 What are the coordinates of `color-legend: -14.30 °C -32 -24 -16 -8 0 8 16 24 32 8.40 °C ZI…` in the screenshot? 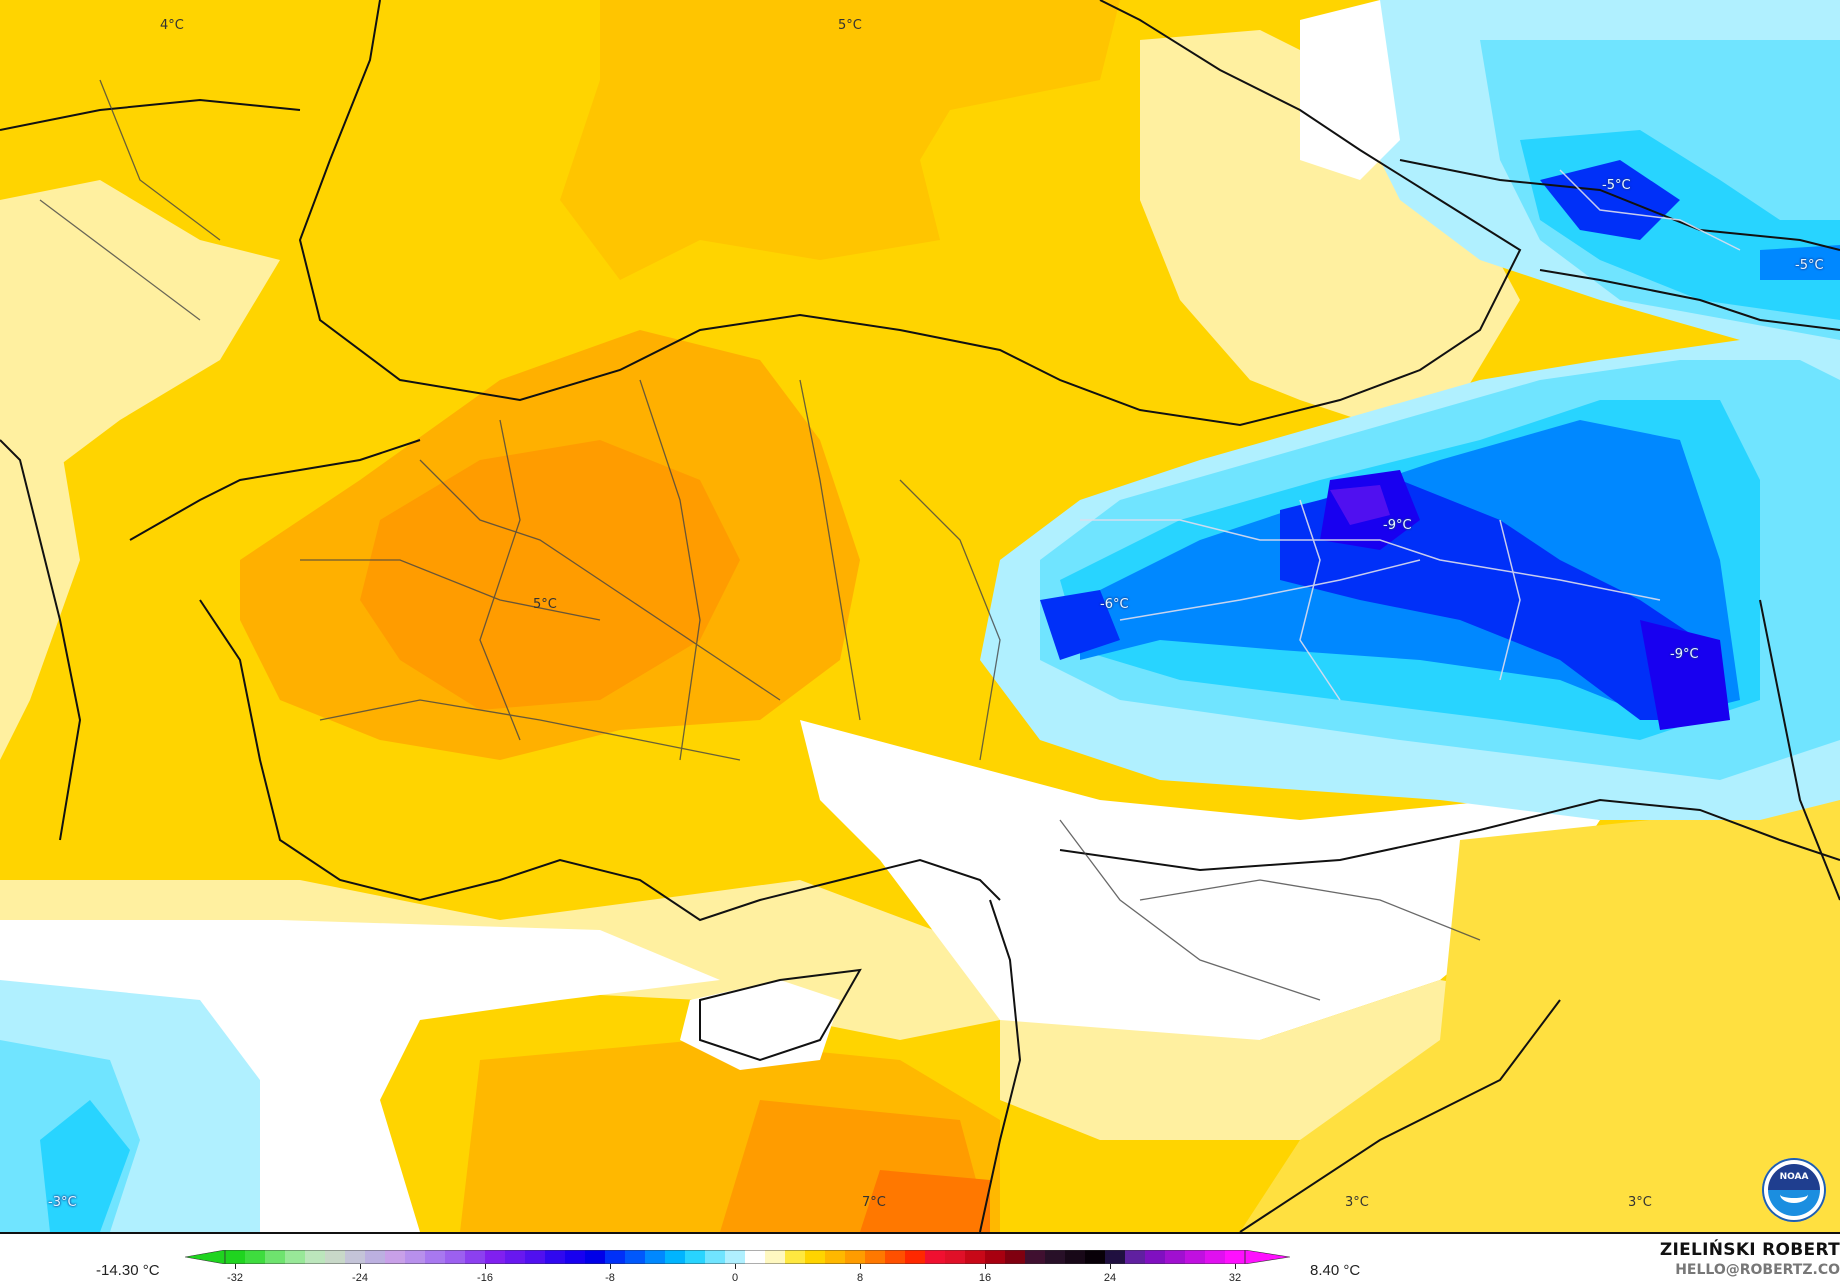 It's located at (920, 1260).